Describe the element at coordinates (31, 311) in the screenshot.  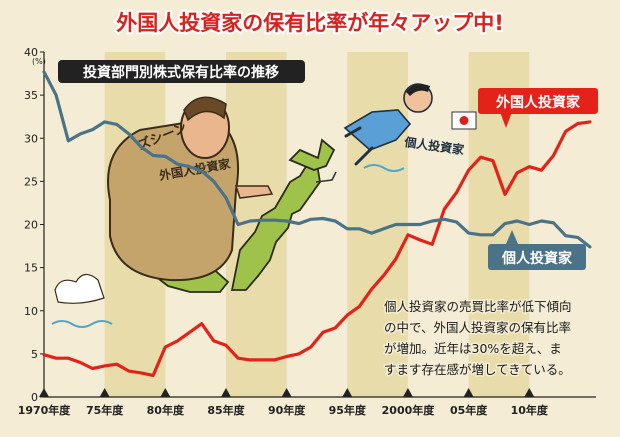
I see `y-tick-label-10: 10` at that location.